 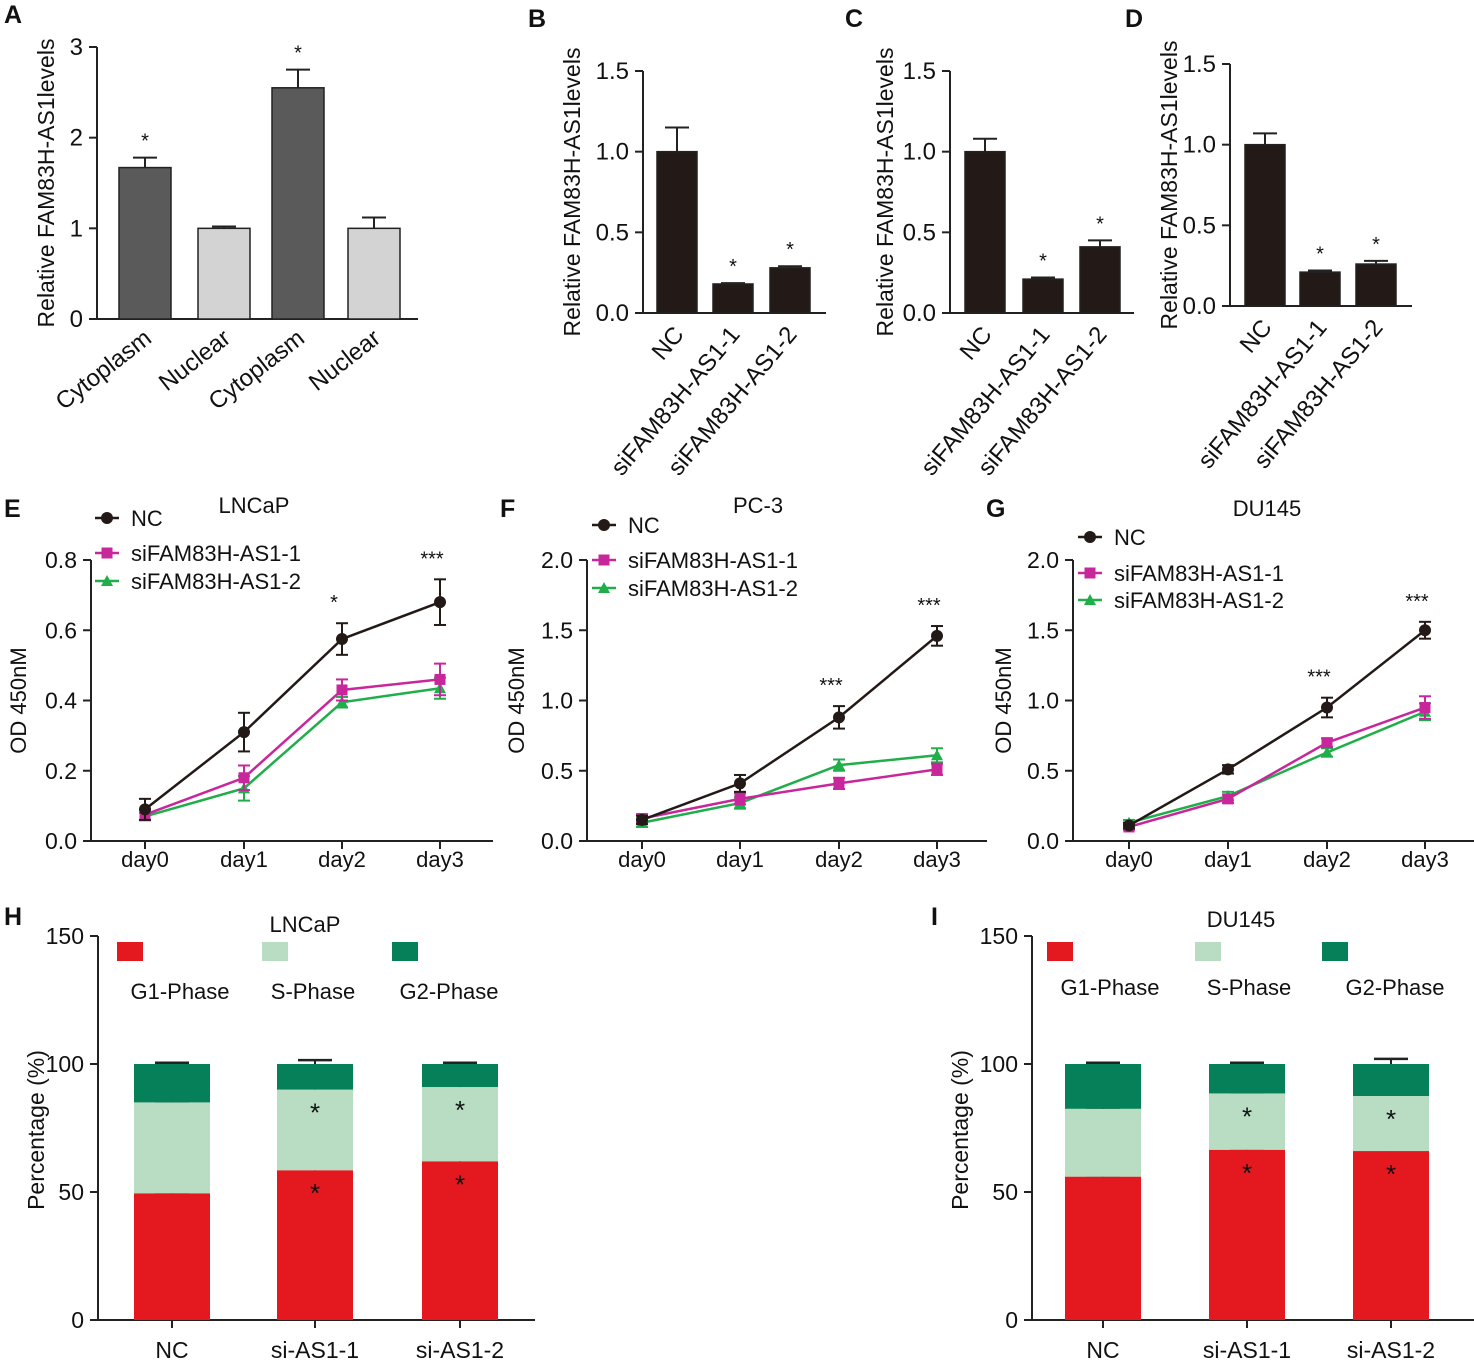 What do you see at coordinates (995, 509) in the screenshot?
I see `panel-letter: G` at bounding box center [995, 509].